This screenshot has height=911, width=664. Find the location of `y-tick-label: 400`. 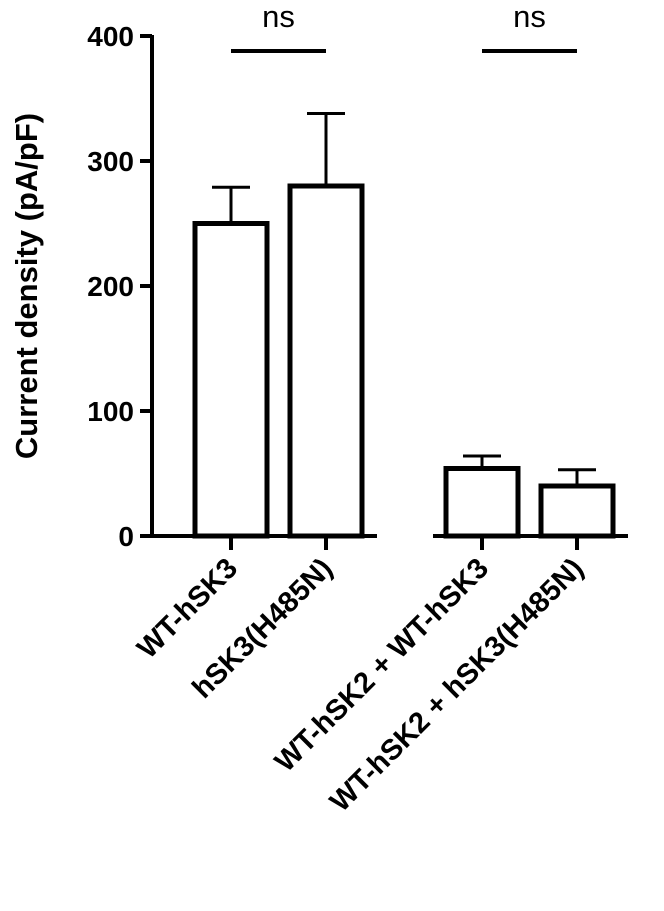

y-tick-label: 400 is located at coordinates (110, 36).